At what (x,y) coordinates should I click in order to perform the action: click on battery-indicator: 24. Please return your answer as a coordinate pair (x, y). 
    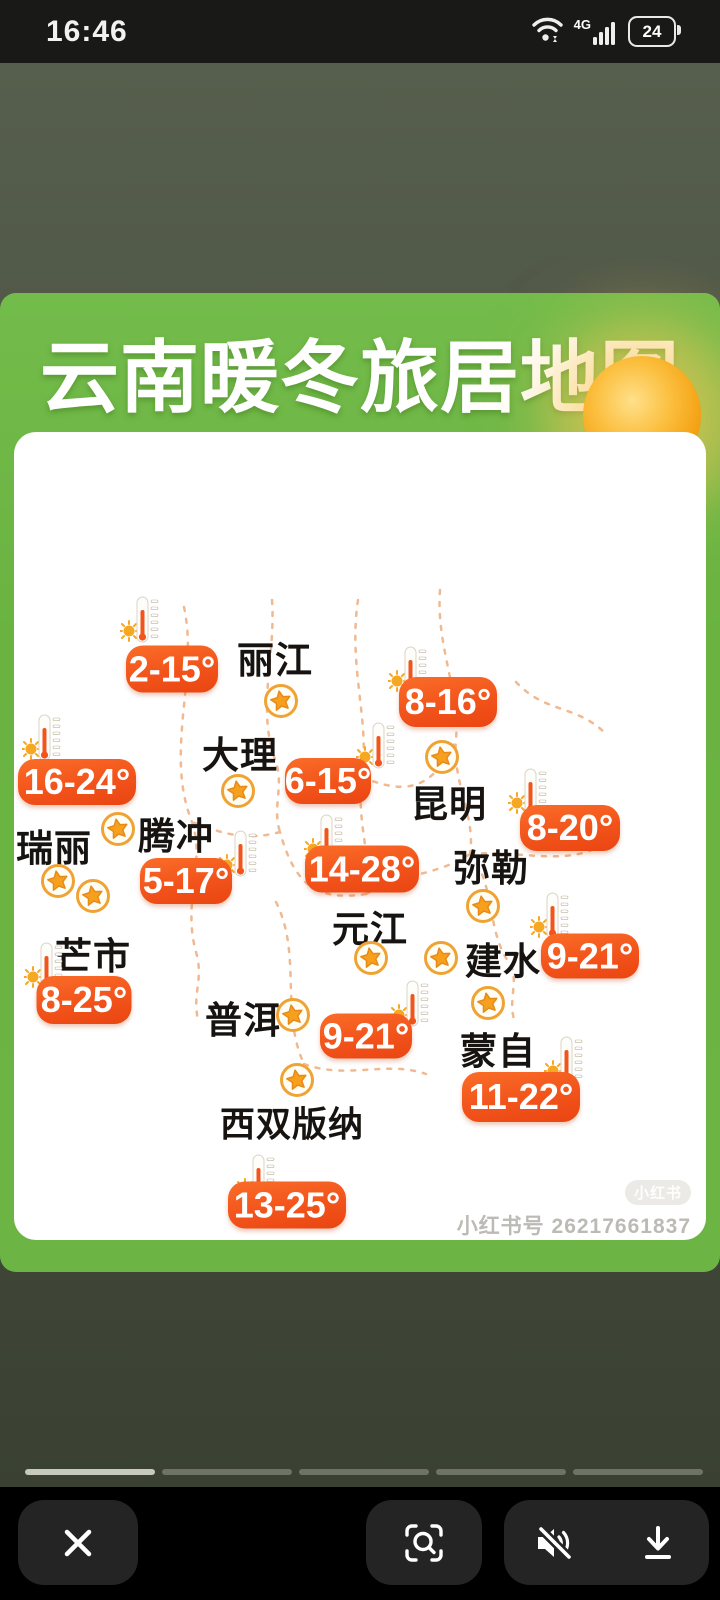
    Looking at the image, I should click on (654, 31).